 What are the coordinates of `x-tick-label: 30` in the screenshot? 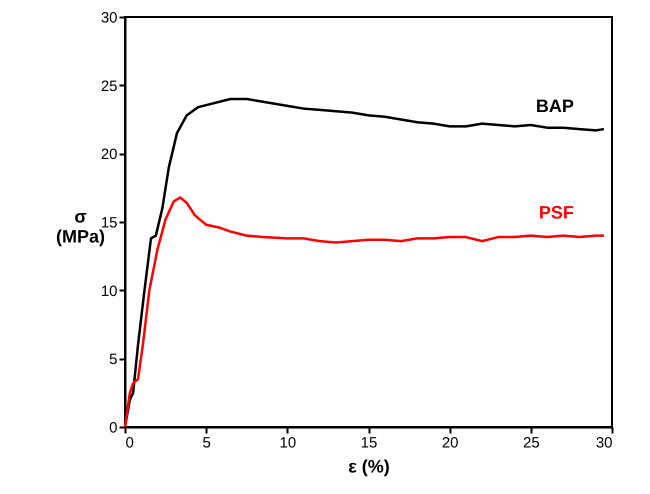 It's located at (604, 443).